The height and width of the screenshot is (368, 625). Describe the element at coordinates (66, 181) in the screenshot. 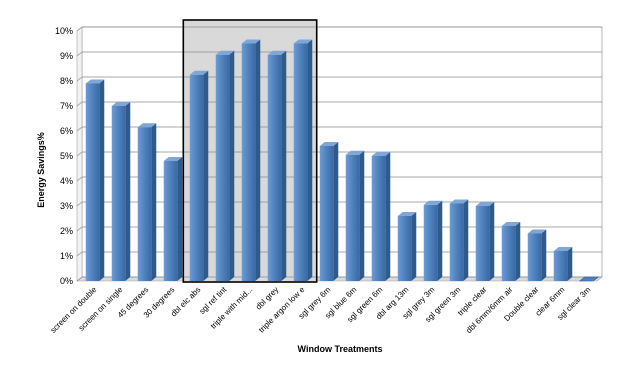

I see `y-tick-label: 4%` at that location.